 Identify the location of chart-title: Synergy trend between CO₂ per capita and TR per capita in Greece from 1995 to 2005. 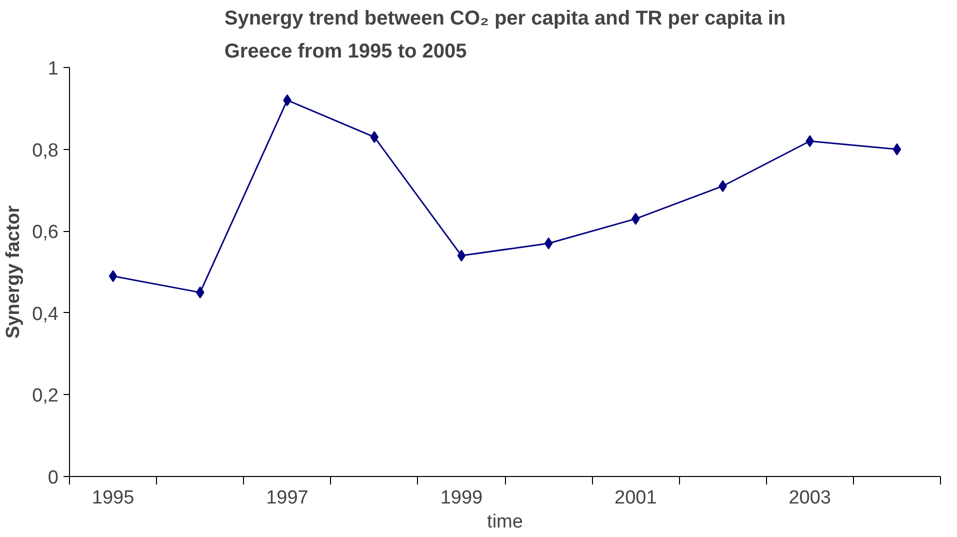
(505, 35).